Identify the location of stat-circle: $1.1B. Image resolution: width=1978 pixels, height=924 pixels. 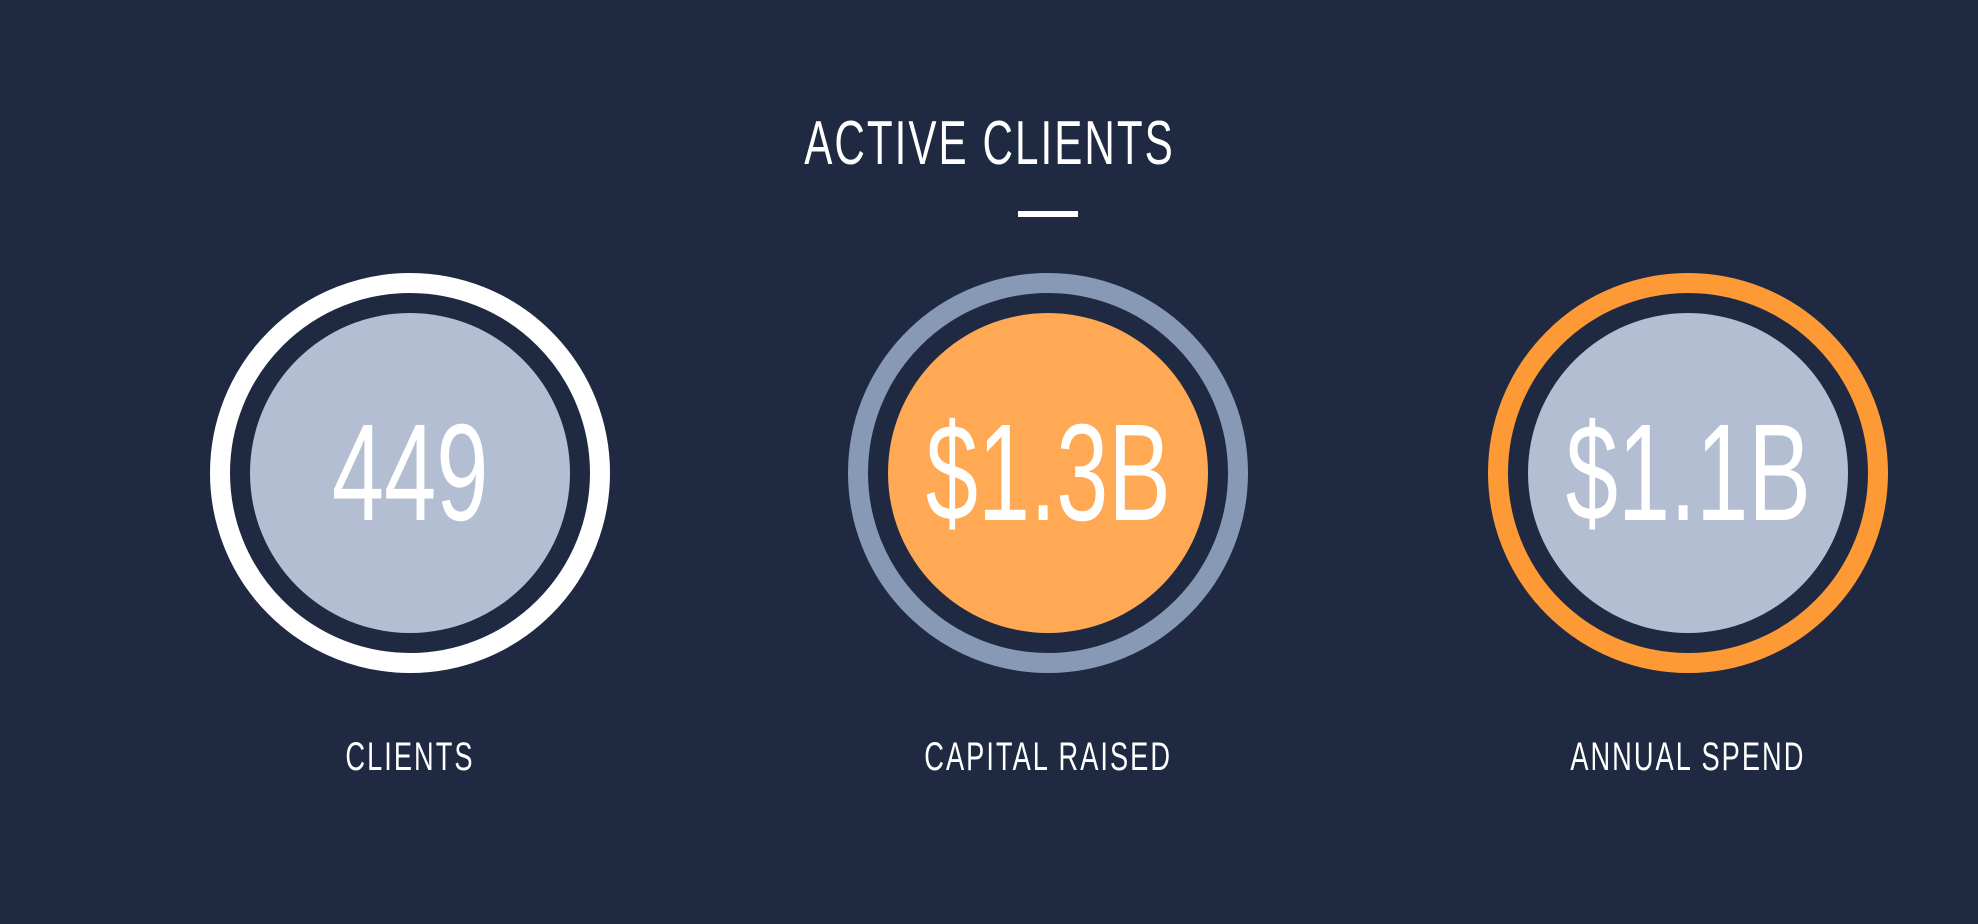
(1688, 473).